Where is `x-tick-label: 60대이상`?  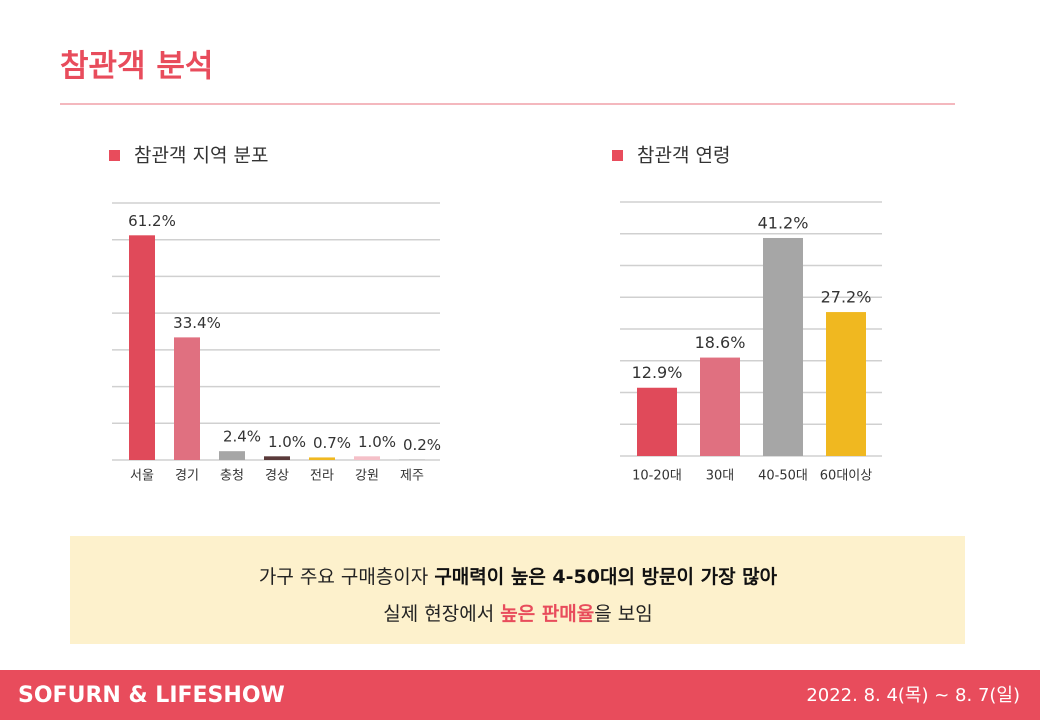
x-tick-label: 60대이상 is located at coordinates (846, 476).